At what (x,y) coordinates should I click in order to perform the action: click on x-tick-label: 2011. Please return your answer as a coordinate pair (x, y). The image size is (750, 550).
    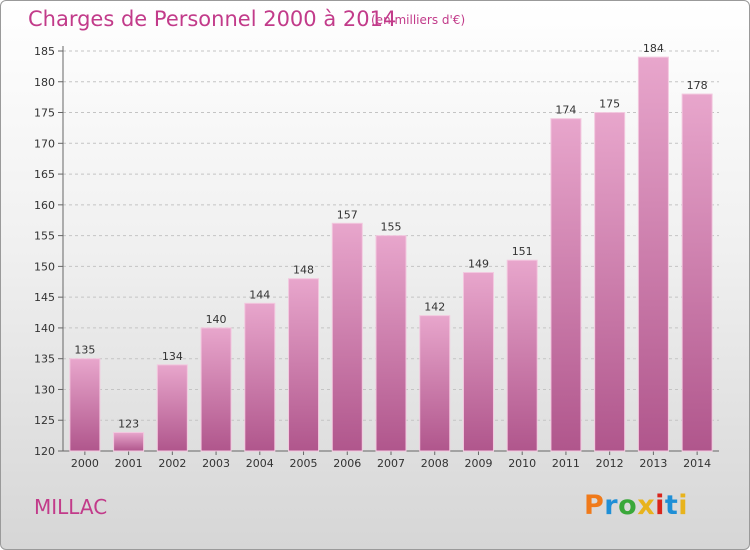
    Looking at the image, I should click on (566, 463).